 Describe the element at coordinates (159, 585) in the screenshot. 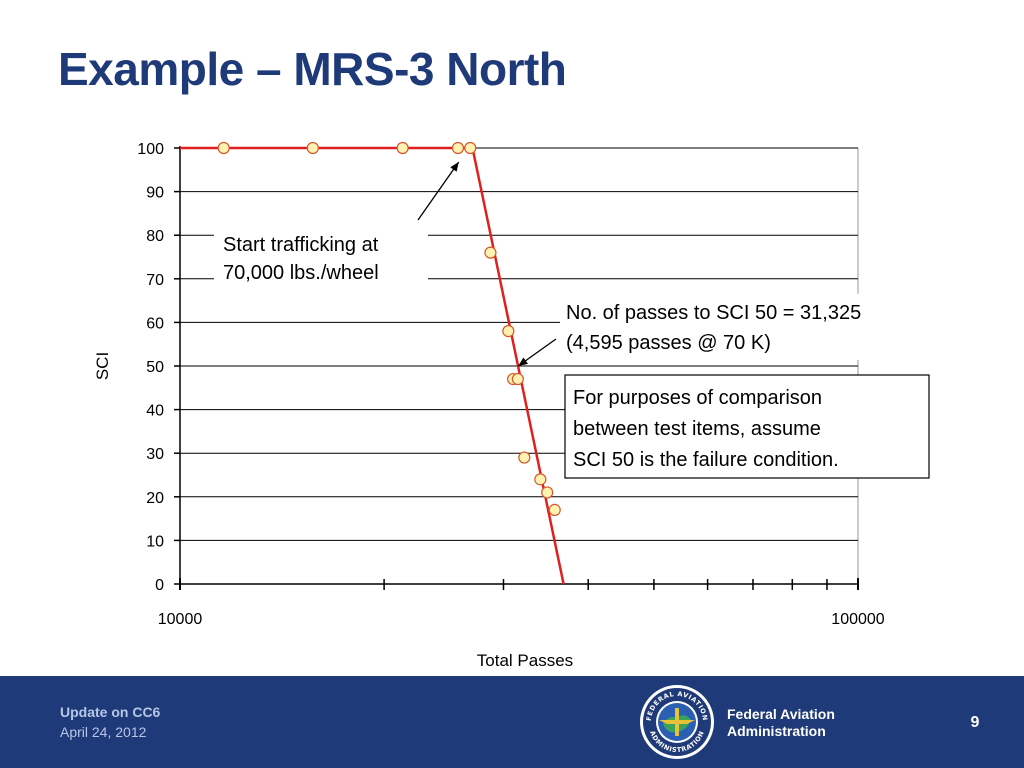

I see `y-tick-label: 0` at that location.